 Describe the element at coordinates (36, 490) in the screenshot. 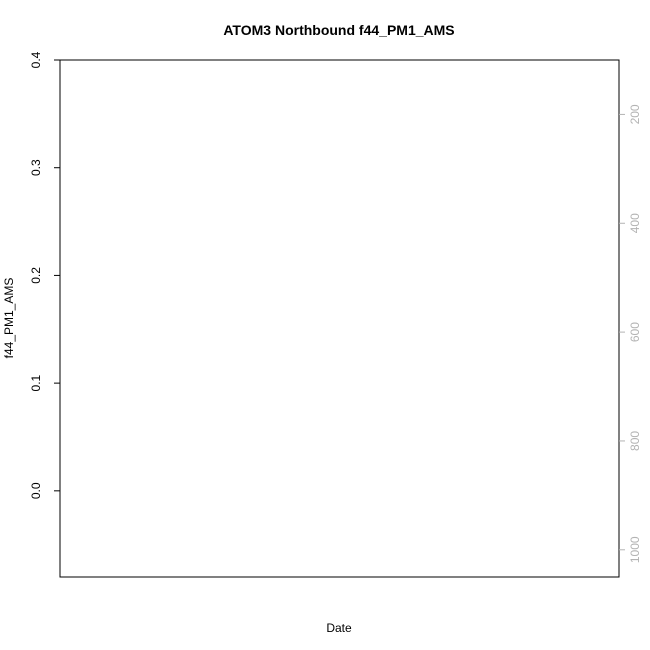

I see `y-tick-label: 0.0` at that location.